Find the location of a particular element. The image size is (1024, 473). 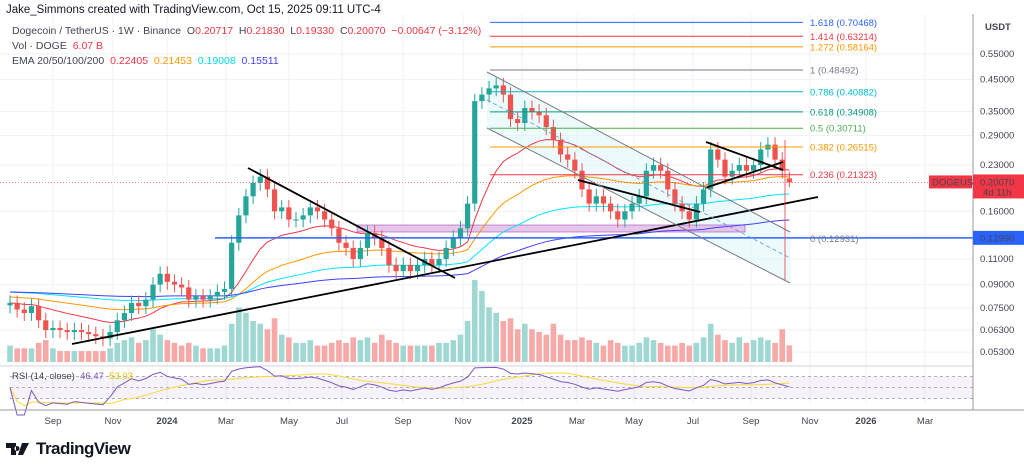

hline-price-text: 0.12990 is located at coordinates (997, 238).